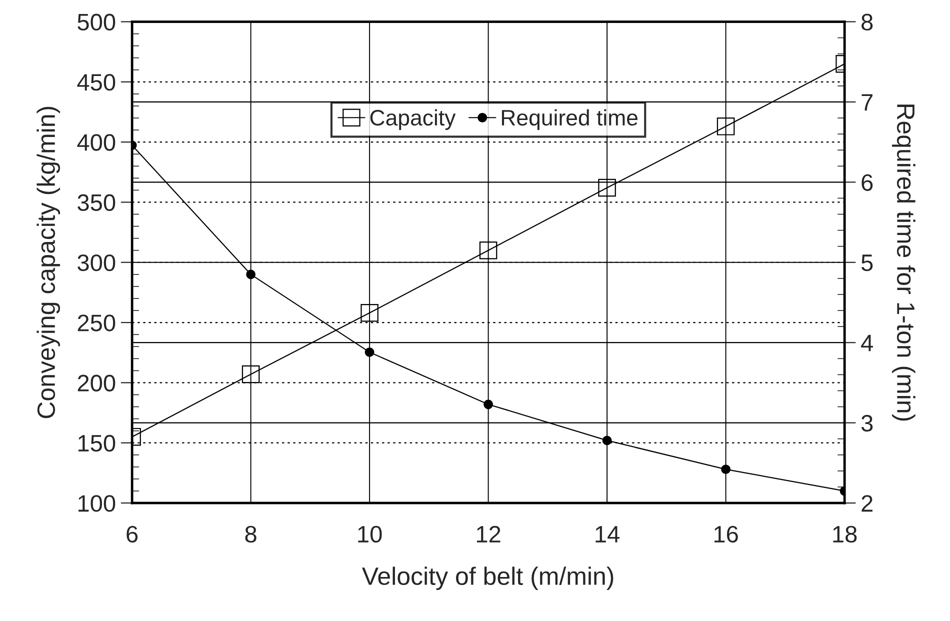  What do you see at coordinates (570, 119) in the screenshot?
I see `legend-label: Required time` at bounding box center [570, 119].